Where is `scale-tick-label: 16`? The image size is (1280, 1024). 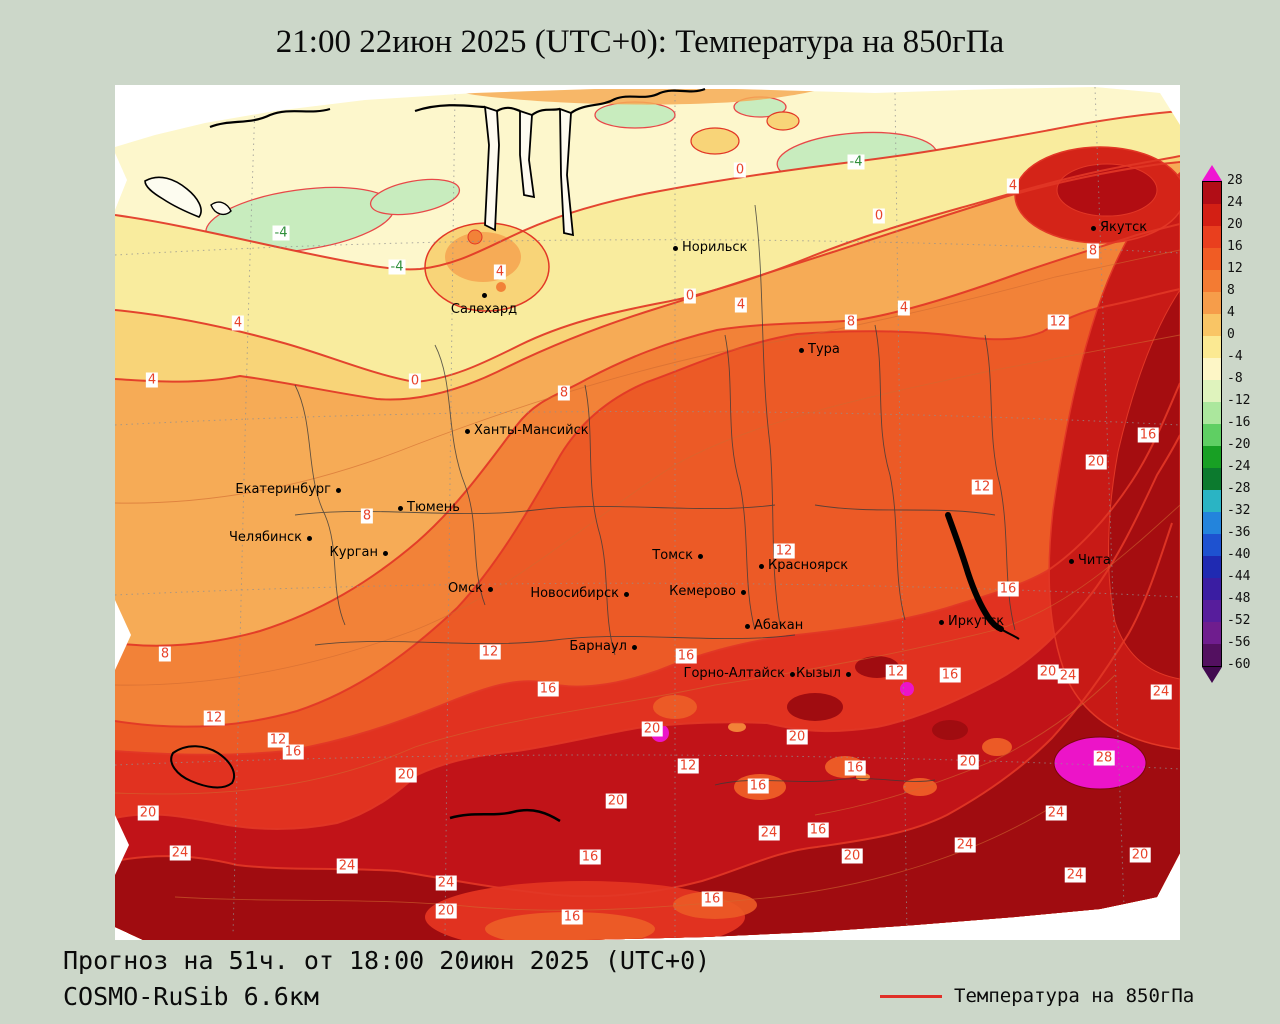 scale-tick-label: 16 is located at coordinates (1235, 246).